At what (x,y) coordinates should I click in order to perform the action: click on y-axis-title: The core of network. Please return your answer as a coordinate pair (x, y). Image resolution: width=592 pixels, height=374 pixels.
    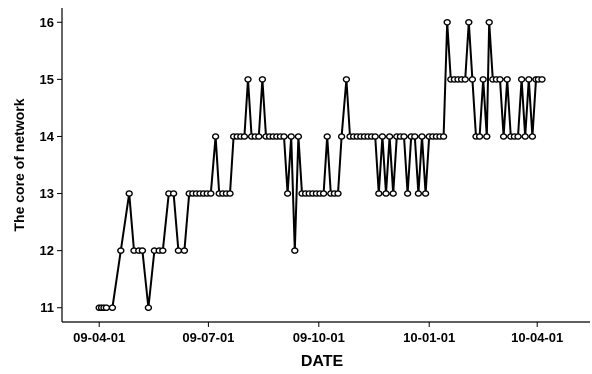
    Looking at the image, I should click on (19, 164).